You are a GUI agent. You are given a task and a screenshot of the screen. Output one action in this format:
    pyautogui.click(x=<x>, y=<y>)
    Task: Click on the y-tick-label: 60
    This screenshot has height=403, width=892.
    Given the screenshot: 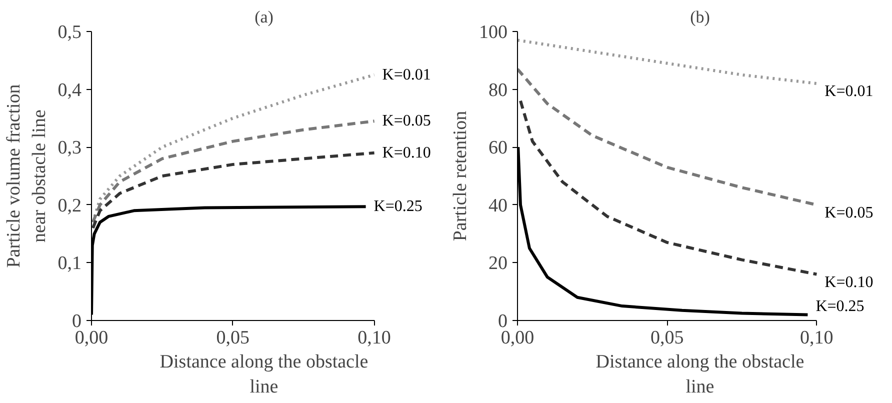 What is the action you would take?
    pyautogui.click(x=498, y=148)
    